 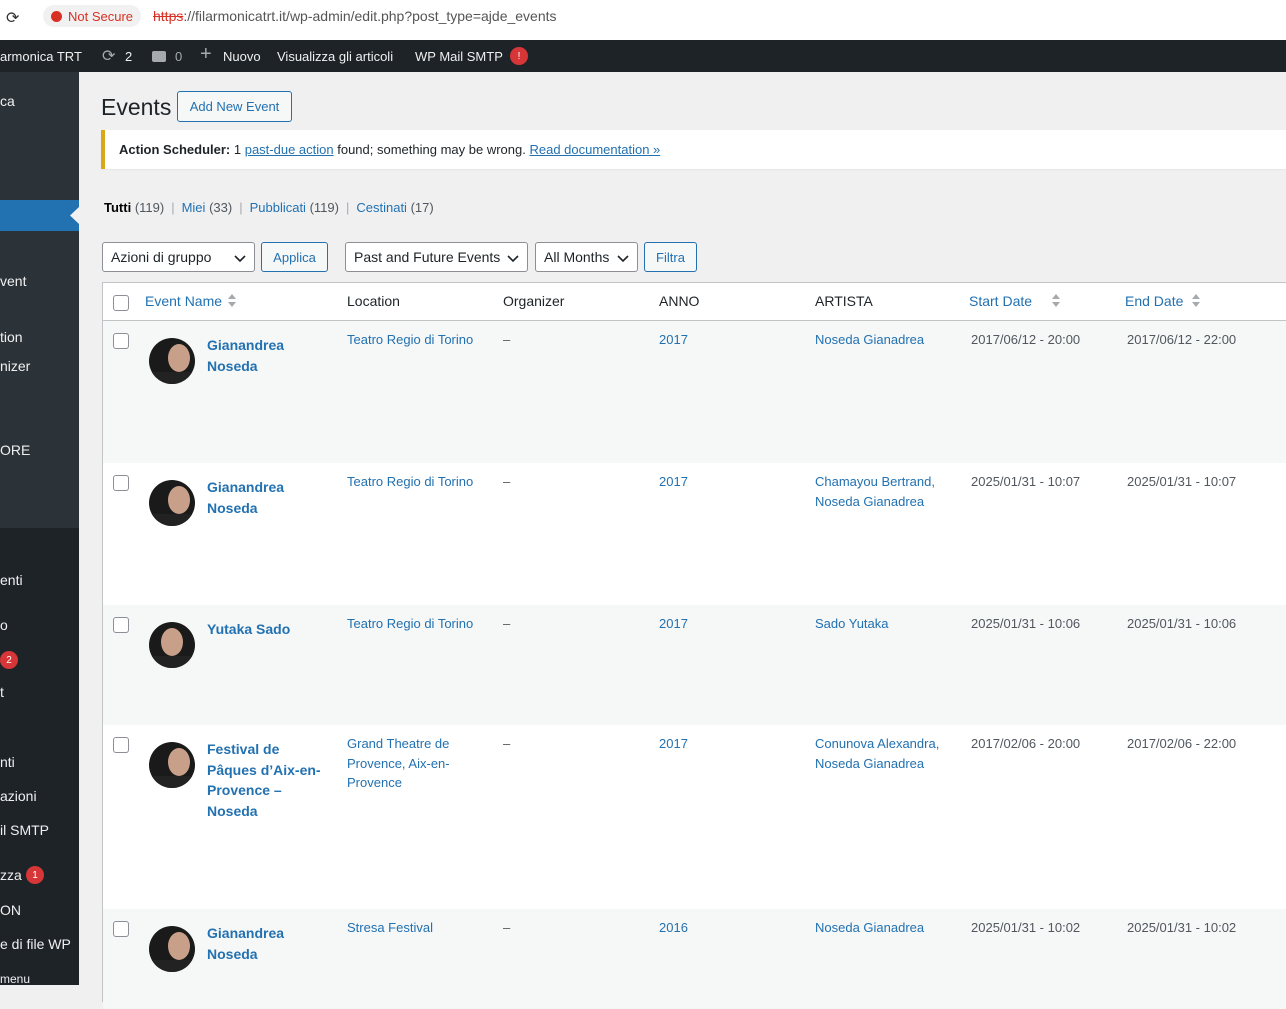 What do you see at coordinates (56, 16) in the screenshot?
I see `warning-dot` at bounding box center [56, 16].